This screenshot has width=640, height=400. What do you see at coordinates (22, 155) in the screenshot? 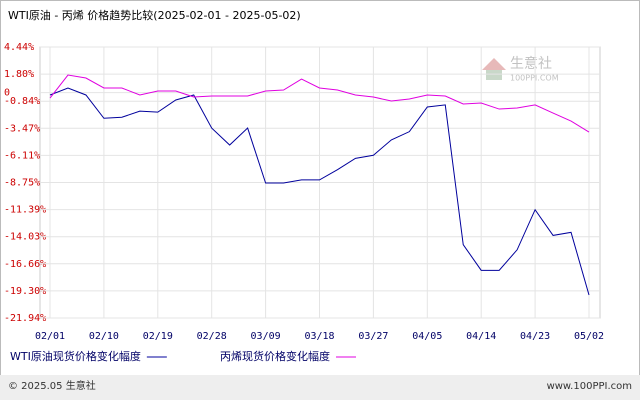
I see `y-tick-label: -6.11%` at bounding box center [22, 155].